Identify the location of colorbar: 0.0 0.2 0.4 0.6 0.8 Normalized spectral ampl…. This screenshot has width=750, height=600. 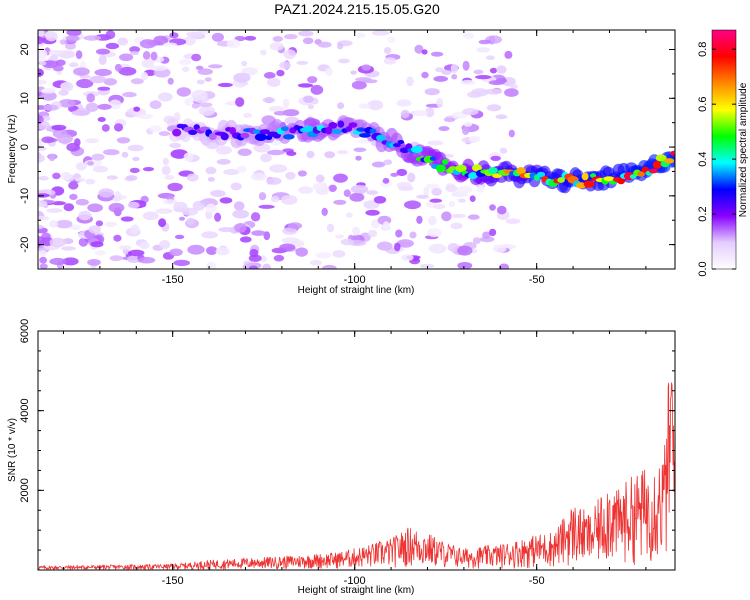
(723, 153).